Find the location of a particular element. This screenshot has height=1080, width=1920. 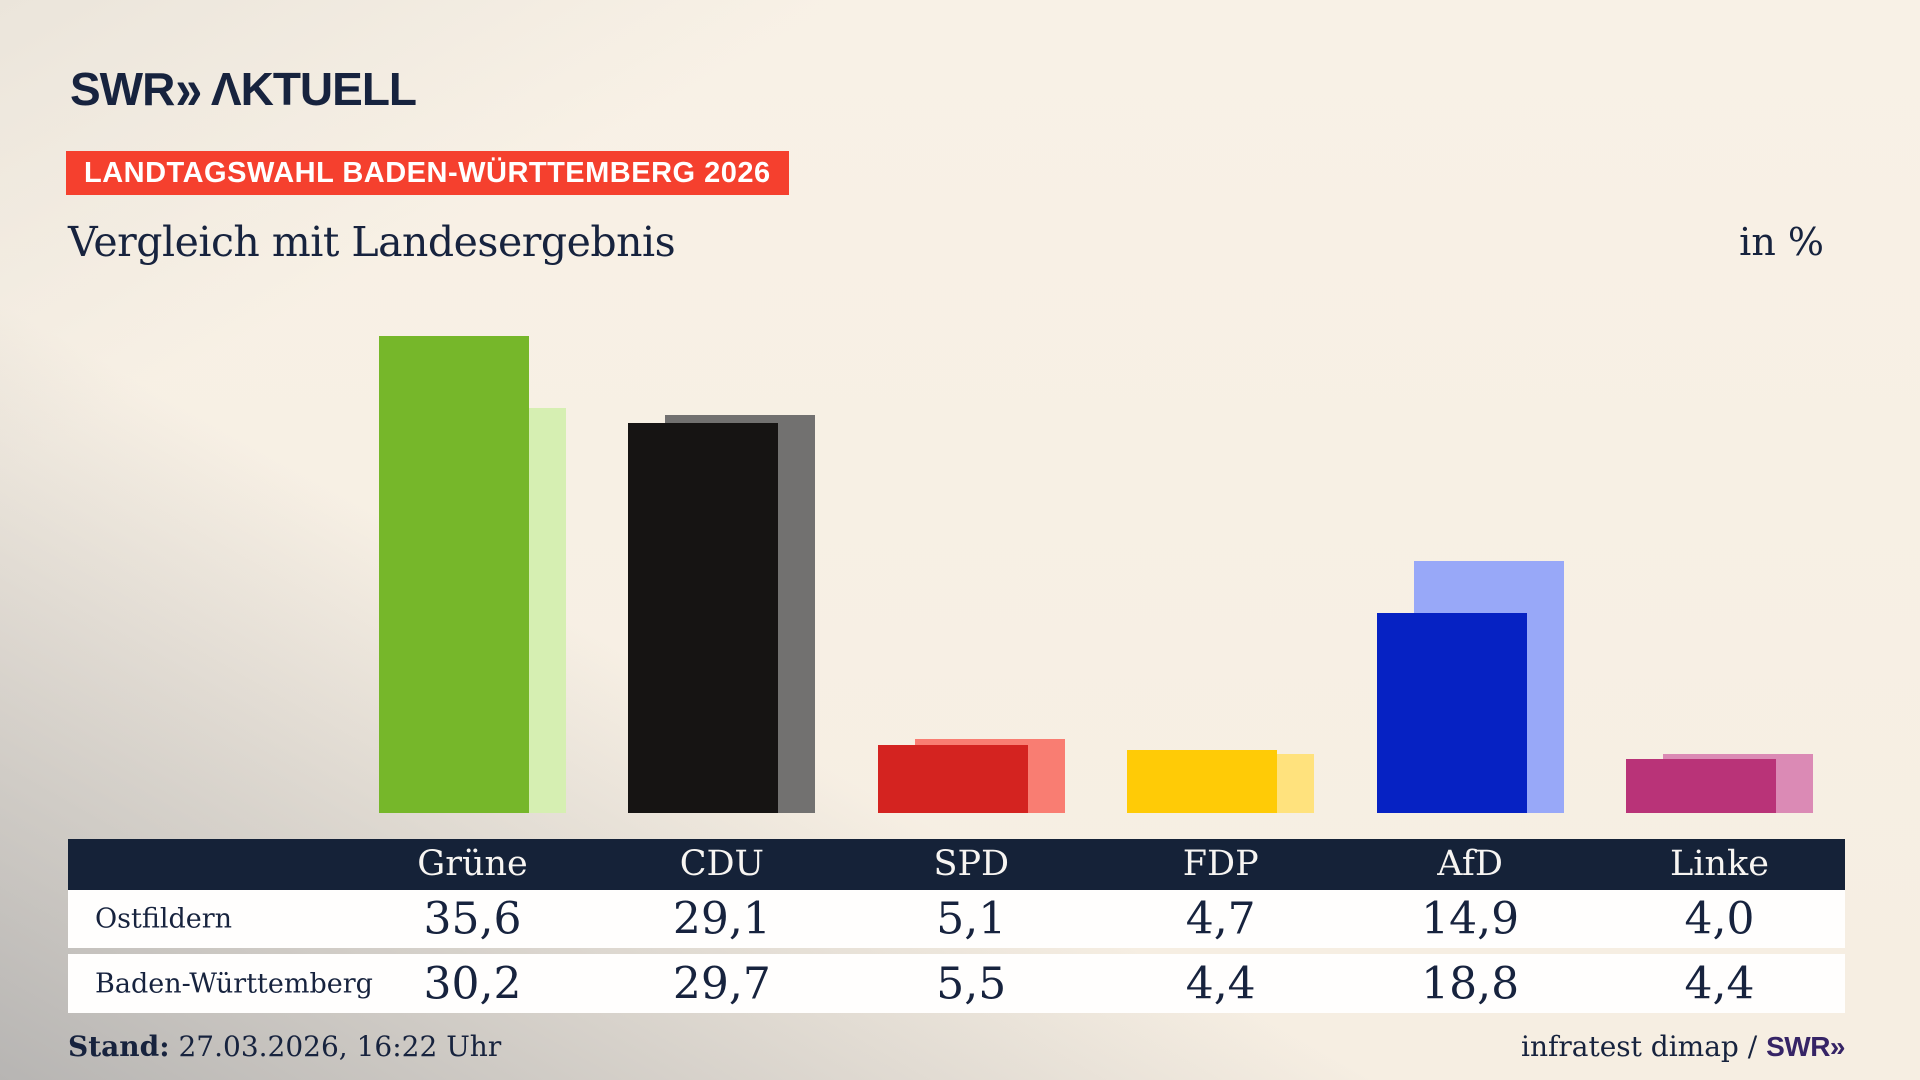

value-cell-afd-badenwrttemberg: 18,8 is located at coordinates (1470, 983).